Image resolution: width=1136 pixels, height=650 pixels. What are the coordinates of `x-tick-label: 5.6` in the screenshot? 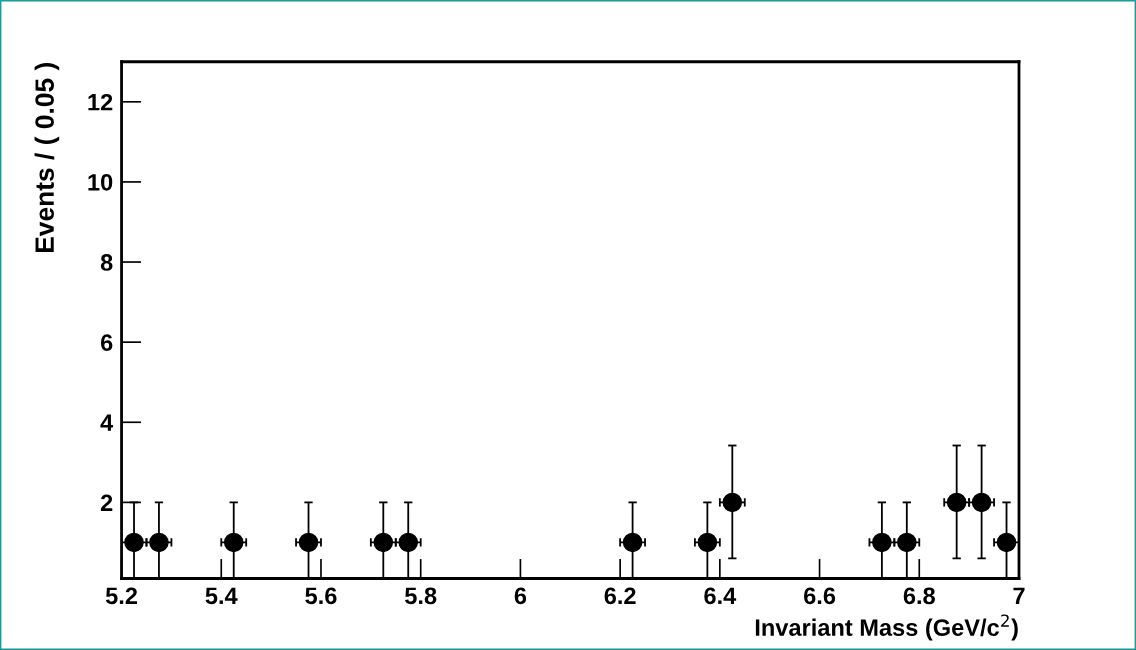 It's located at (321, 596).